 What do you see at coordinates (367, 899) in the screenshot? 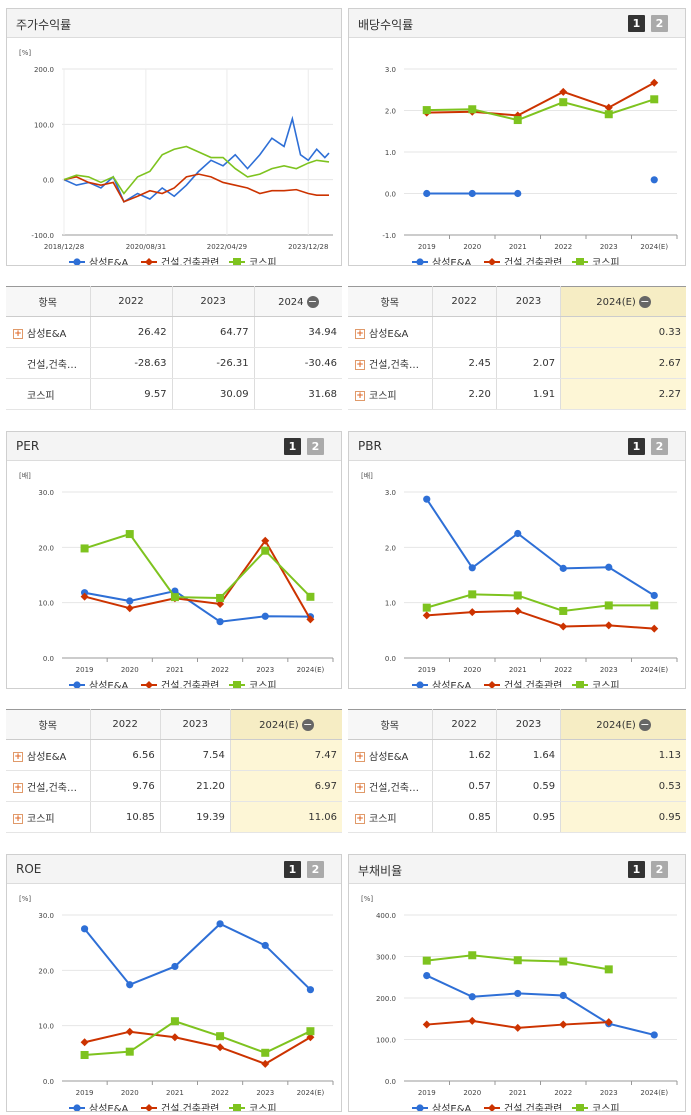
I see `unit-label: [%]` at bounding box center [367, 899].